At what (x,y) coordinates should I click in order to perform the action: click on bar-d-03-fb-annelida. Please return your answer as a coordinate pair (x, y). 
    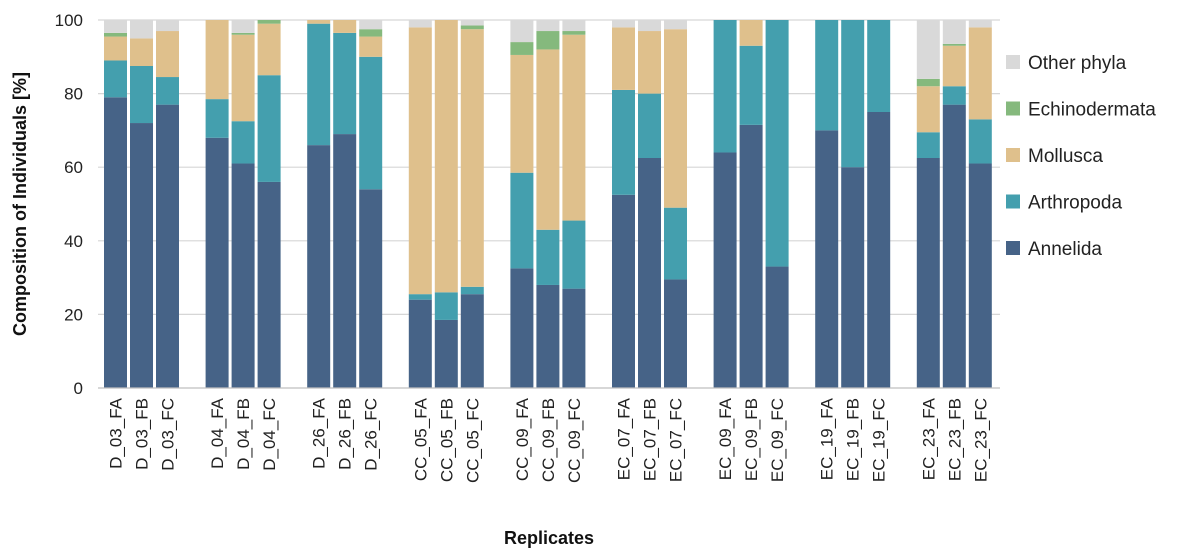
    Looking at the image, I should click on (141, 255).